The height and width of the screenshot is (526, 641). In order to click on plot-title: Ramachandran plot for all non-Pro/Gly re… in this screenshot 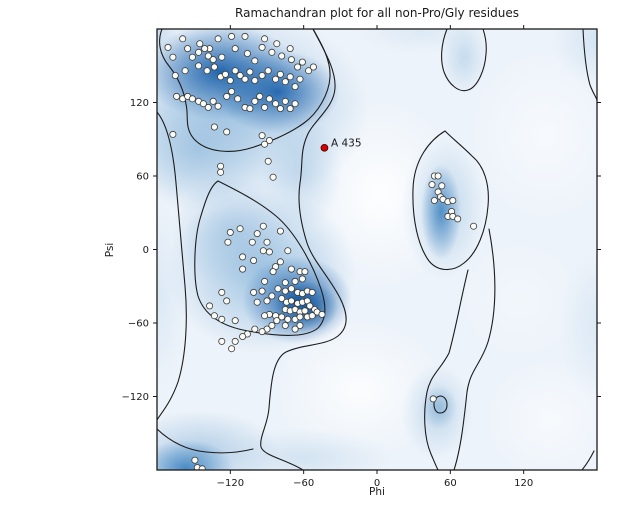, I will do `click(377, 13)`.